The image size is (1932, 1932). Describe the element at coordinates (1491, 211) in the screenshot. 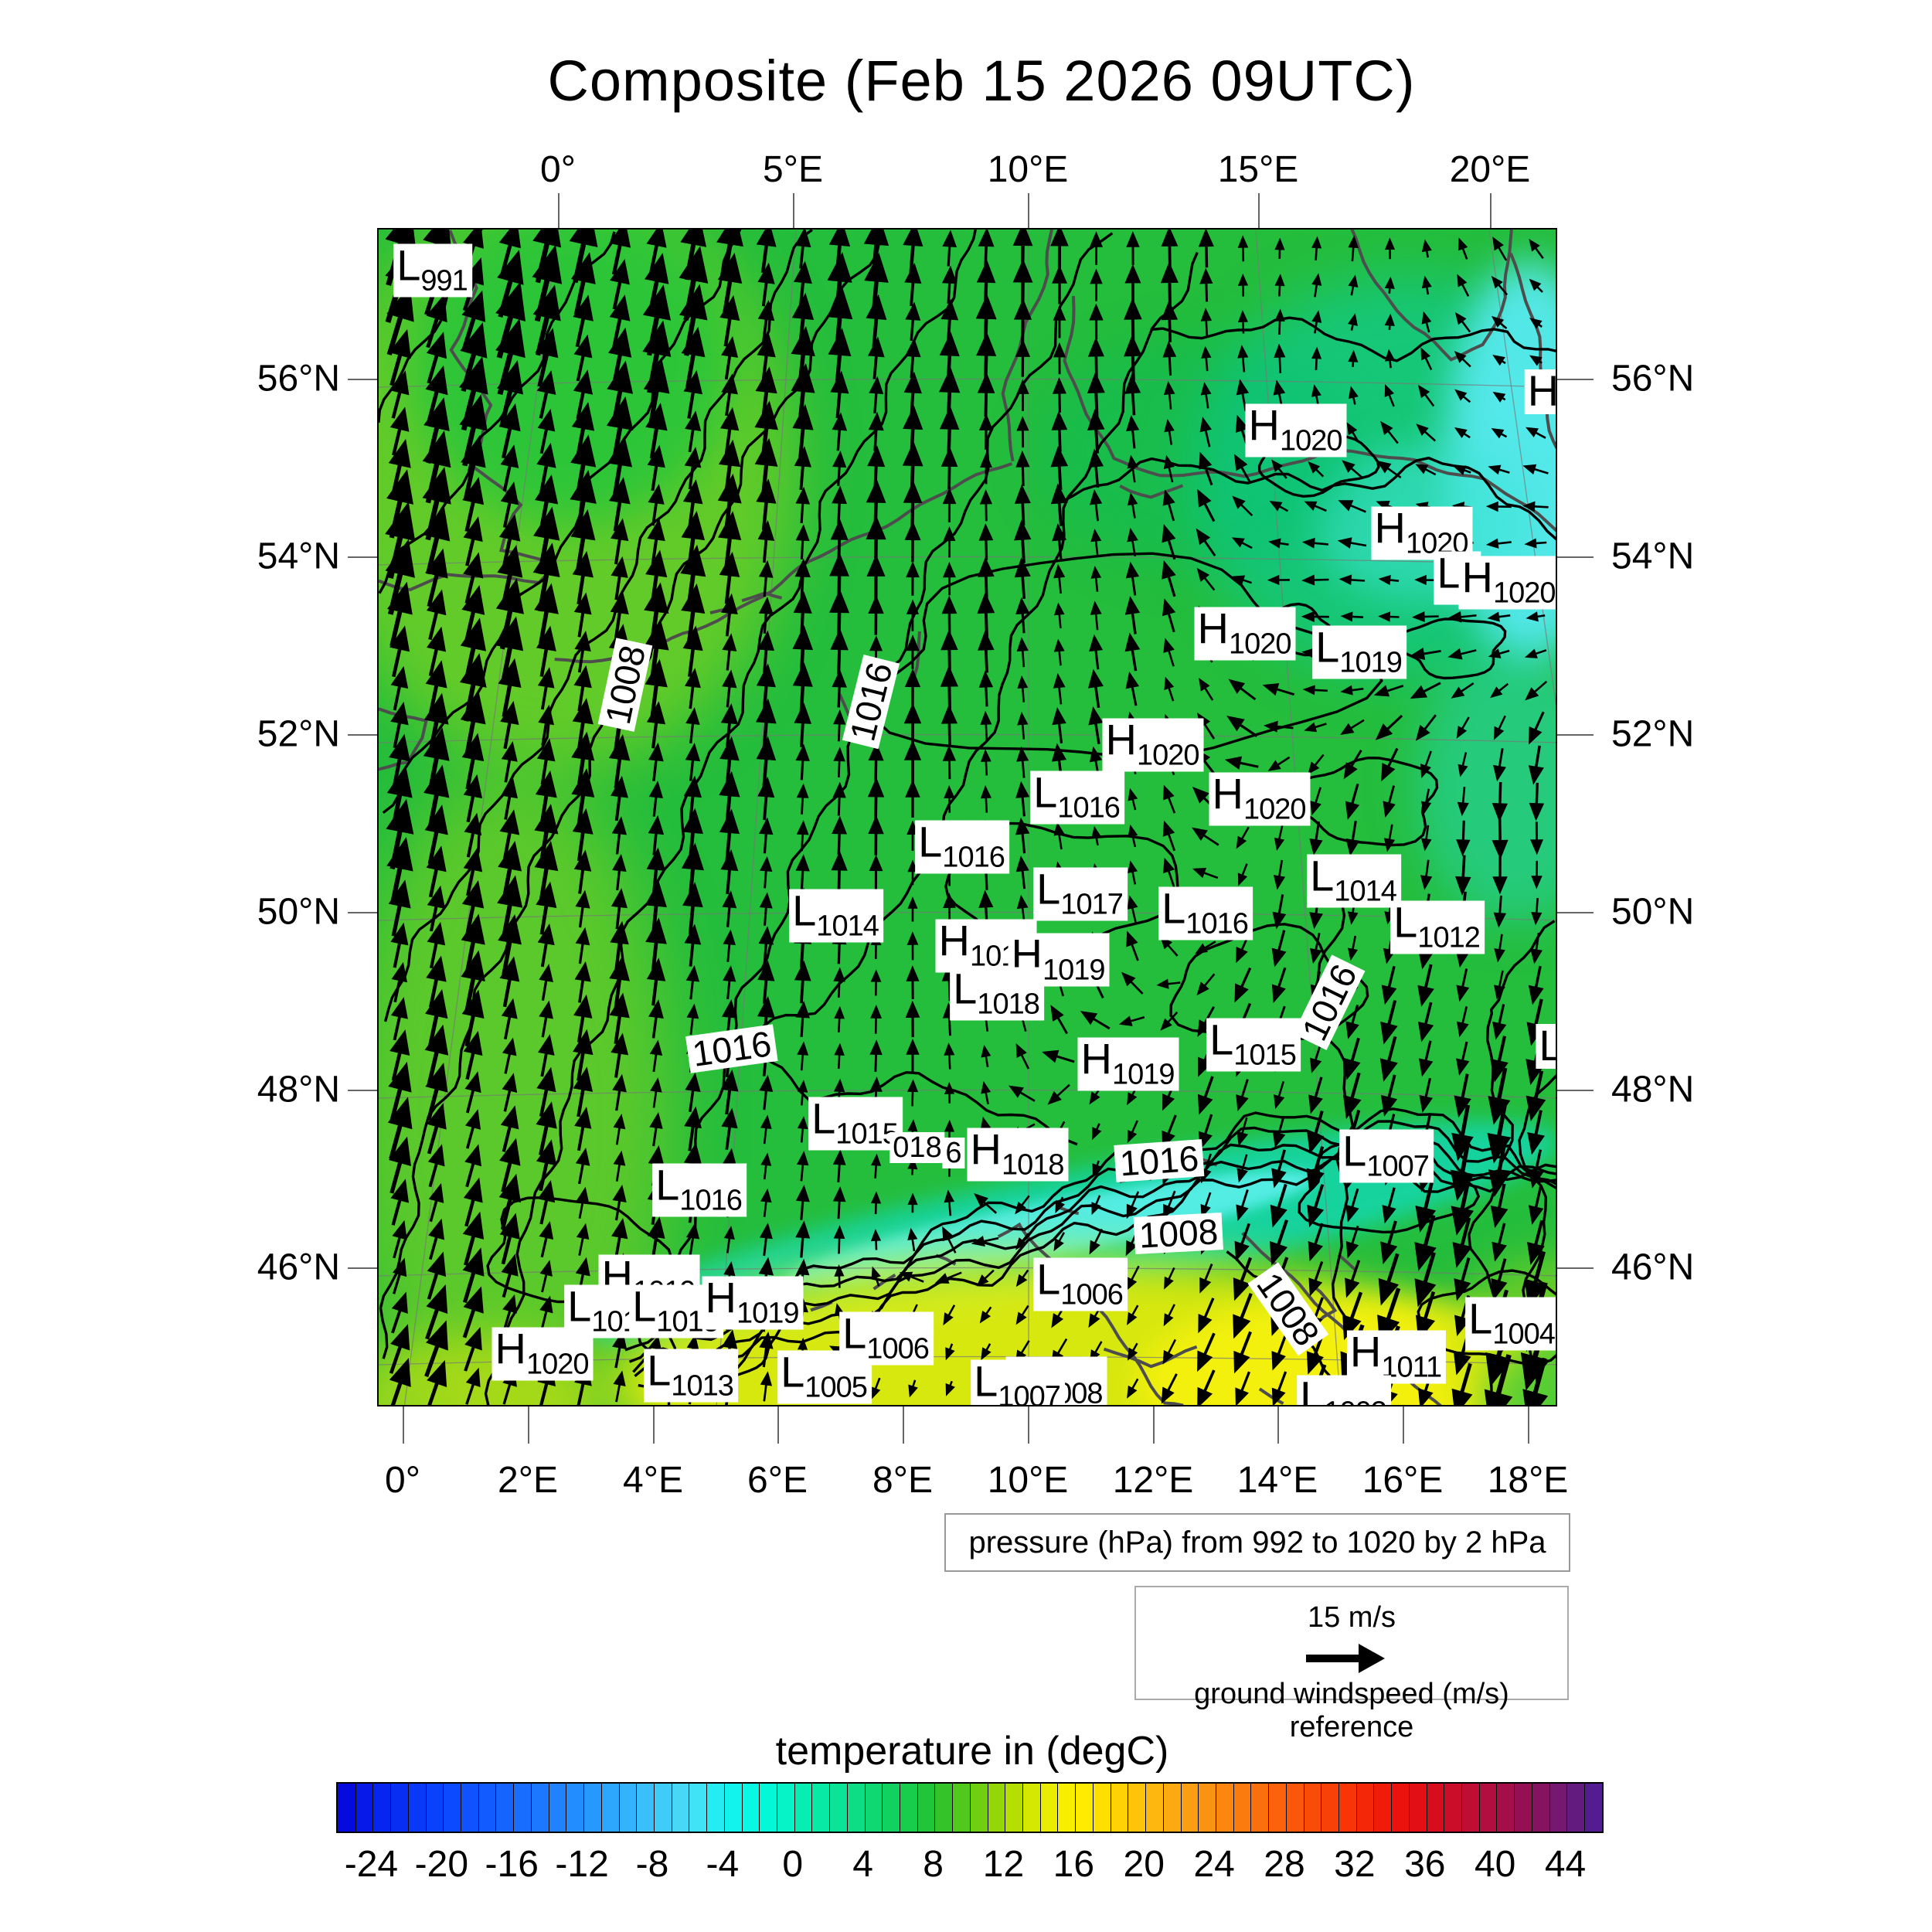

I see `axis-tick-top` at that location.